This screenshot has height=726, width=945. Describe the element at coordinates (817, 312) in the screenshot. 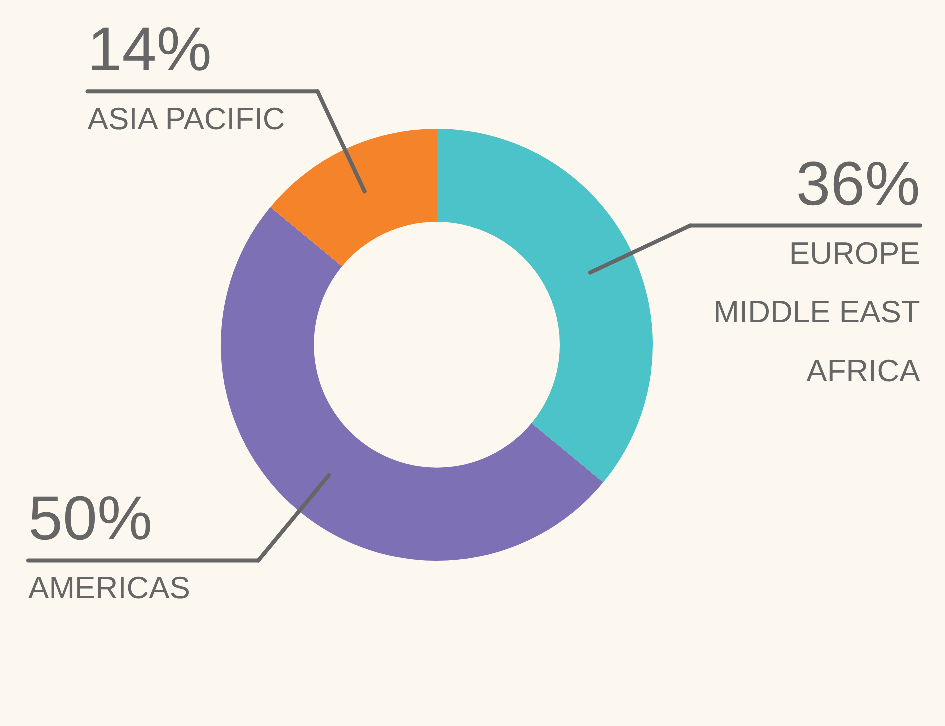

I see `slice-label: EUROPE MIDDLE EAST AFRICA` at that location.